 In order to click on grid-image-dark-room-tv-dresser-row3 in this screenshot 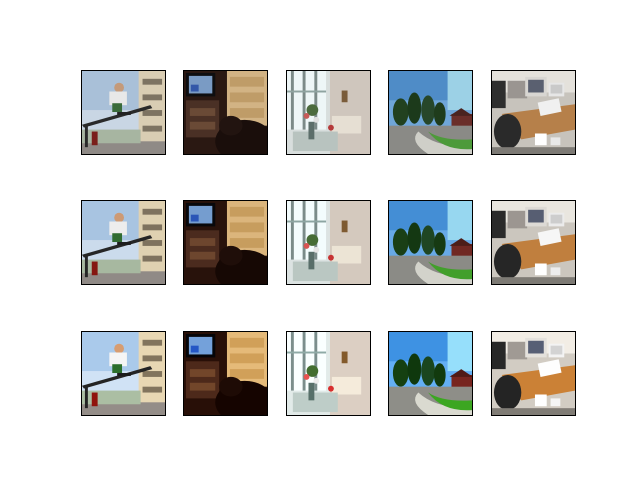, I will do `click(225, 373)`.